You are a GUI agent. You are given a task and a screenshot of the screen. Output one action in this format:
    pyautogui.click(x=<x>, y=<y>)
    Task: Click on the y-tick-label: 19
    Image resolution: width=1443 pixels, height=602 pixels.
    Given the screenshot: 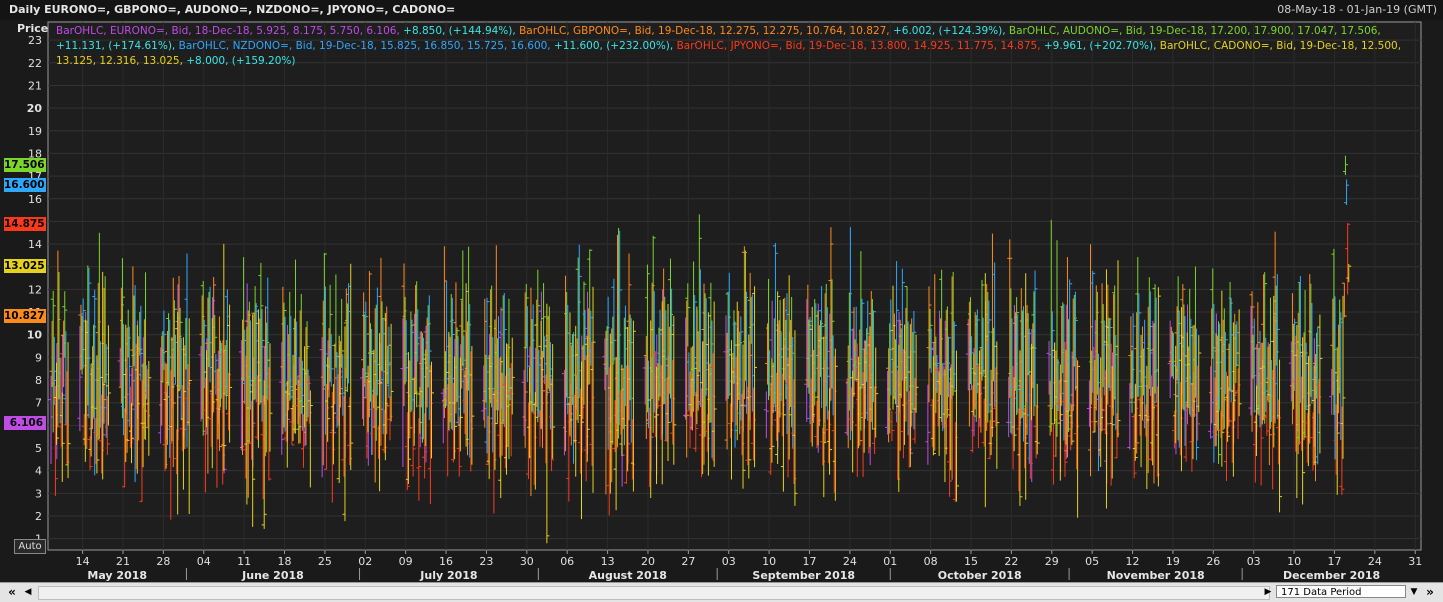 What is the action you would take?
    pyautogui.click(x=35, y=131)
    